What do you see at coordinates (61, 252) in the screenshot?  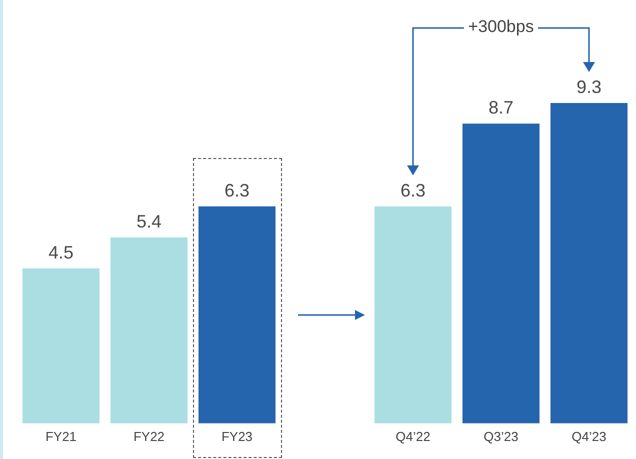 I see `data-label: 4.5` at bounding box center [61, 252].